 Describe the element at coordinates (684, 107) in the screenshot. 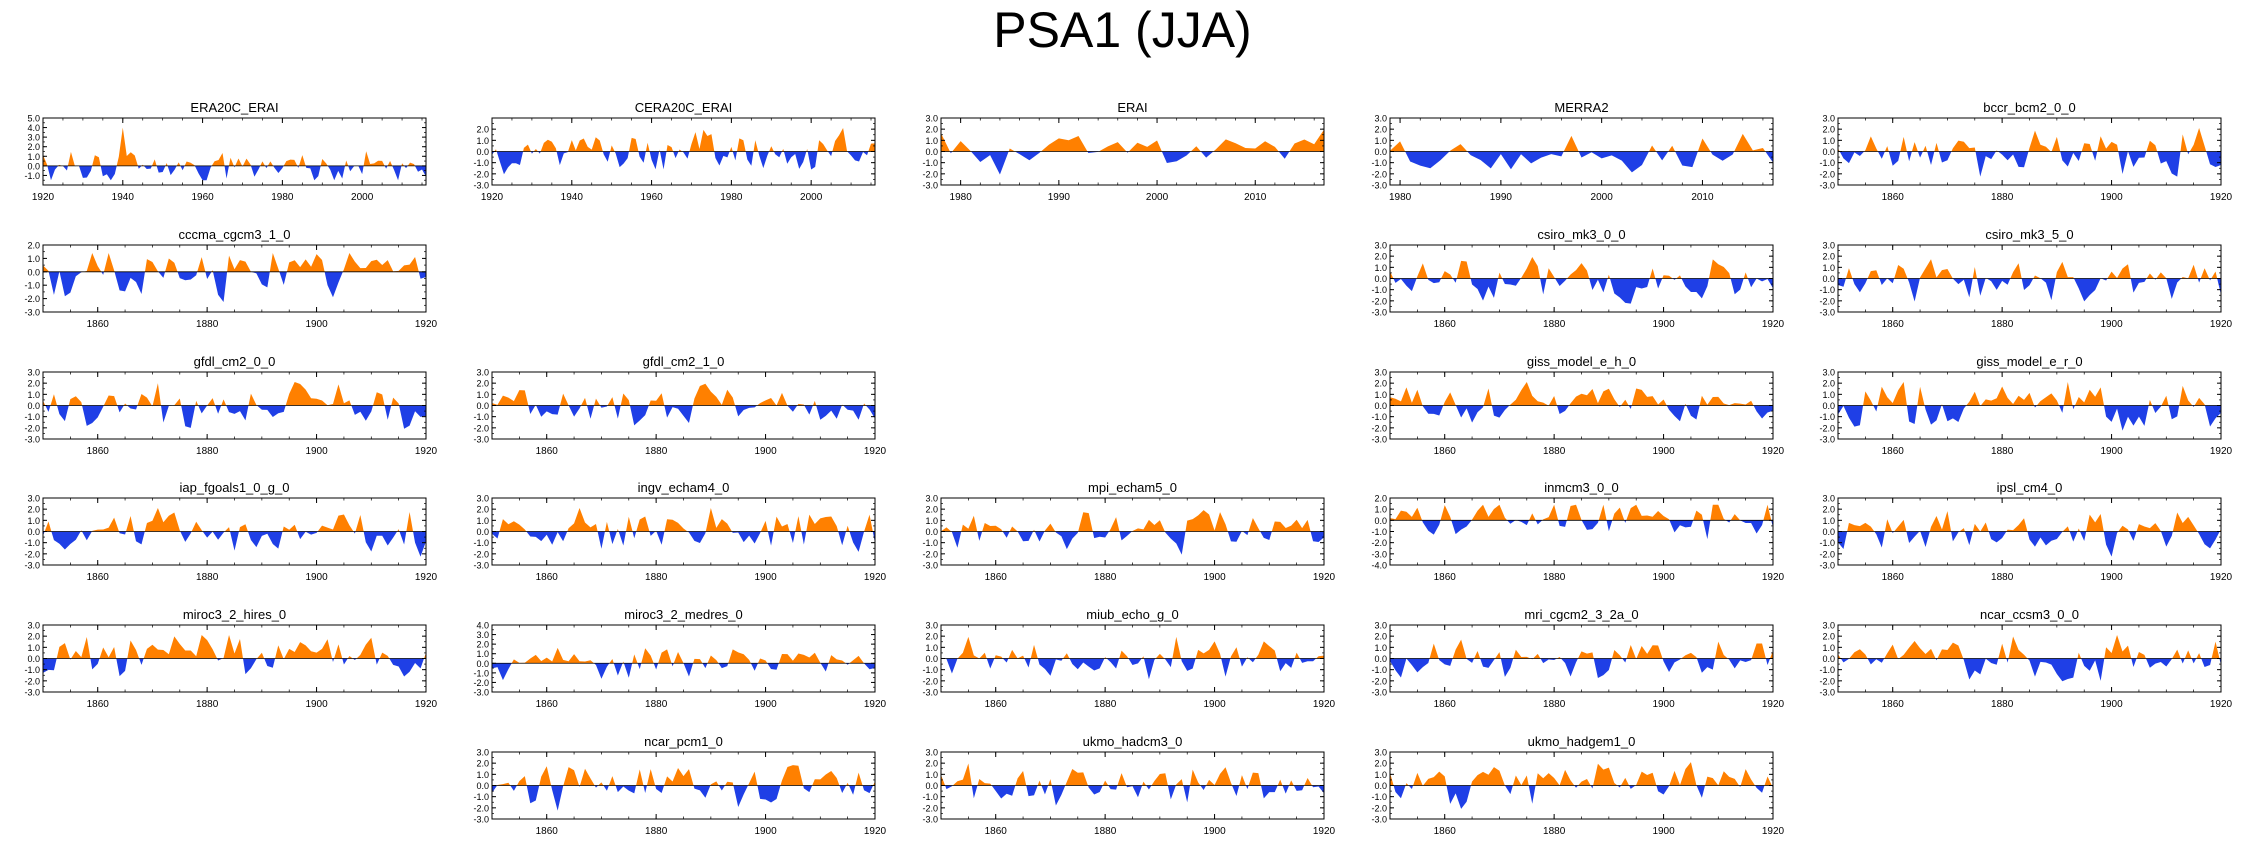

I see `panel-title: CERA20C_ERAI` at that location.